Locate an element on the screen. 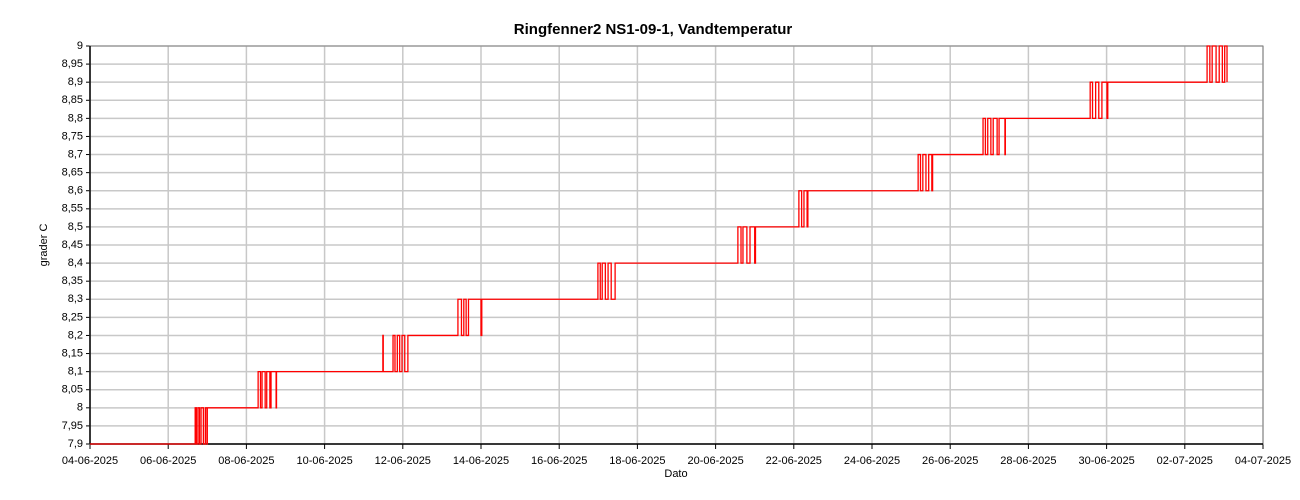  x-tick-label: 20-06-2025 is located at coordinates (715, 461).